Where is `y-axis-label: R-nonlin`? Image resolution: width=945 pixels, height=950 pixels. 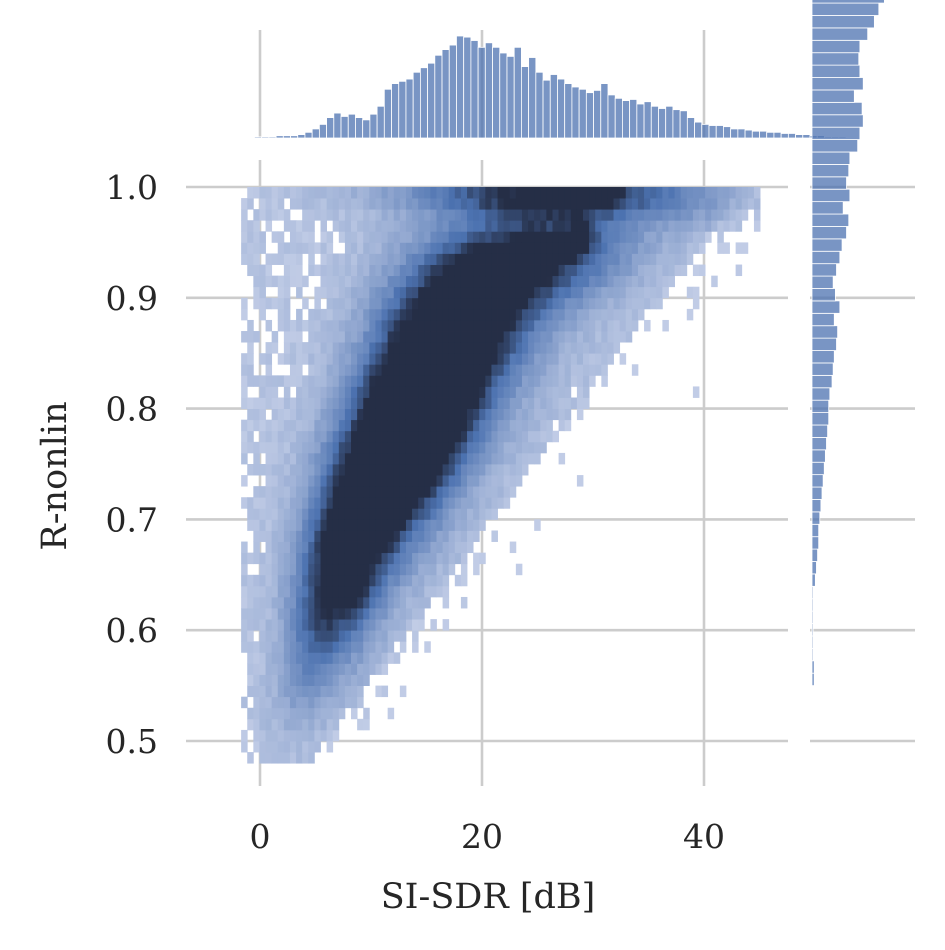
y-axis-label: R-nonlin is located at coordinates (55, 475).